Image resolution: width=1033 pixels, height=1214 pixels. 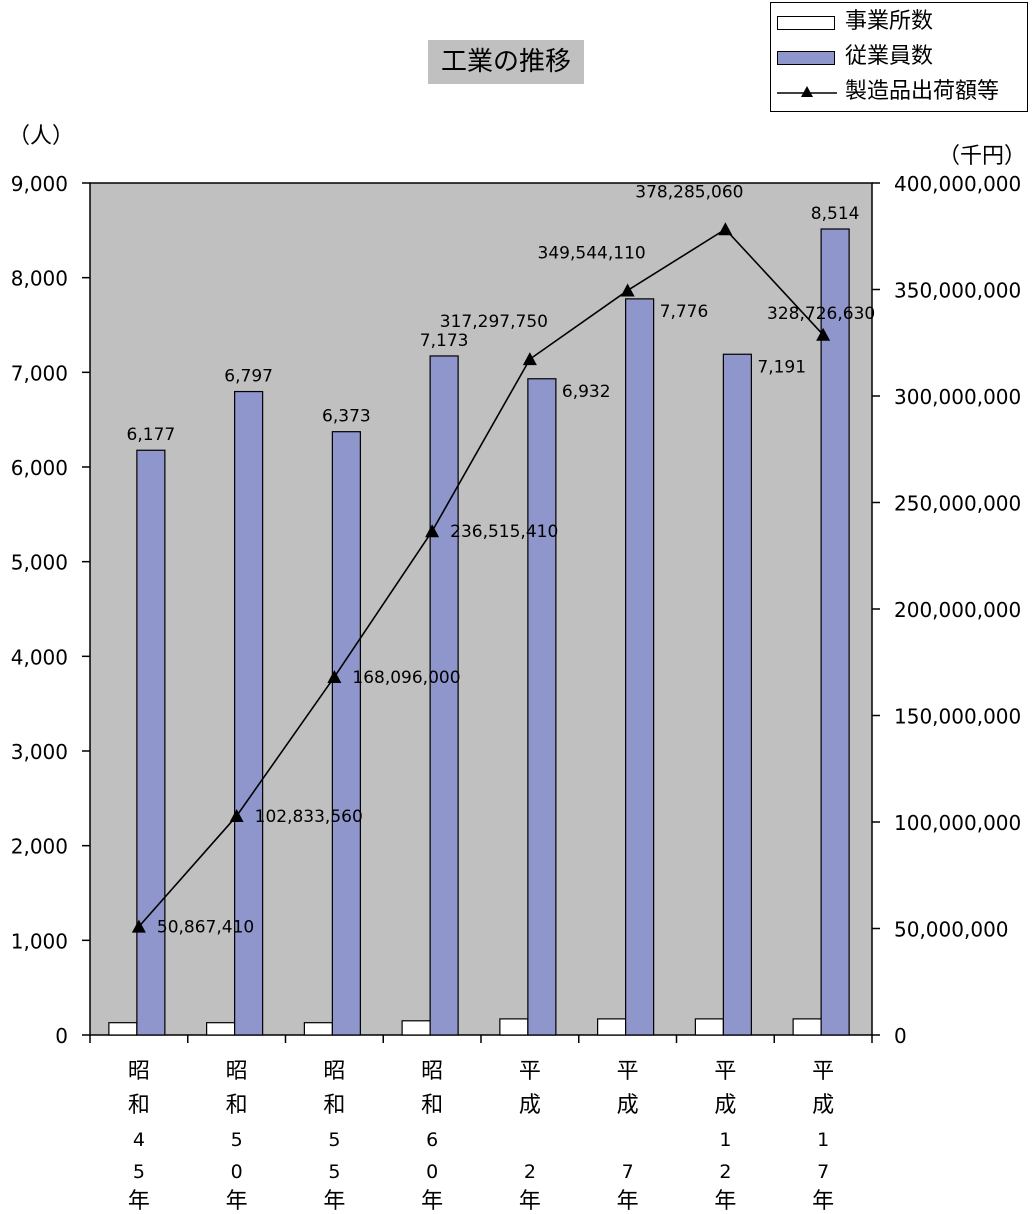 I want to click on x-axis-tick-label: 平成 1 7 年, so click(x=823, y=1136).